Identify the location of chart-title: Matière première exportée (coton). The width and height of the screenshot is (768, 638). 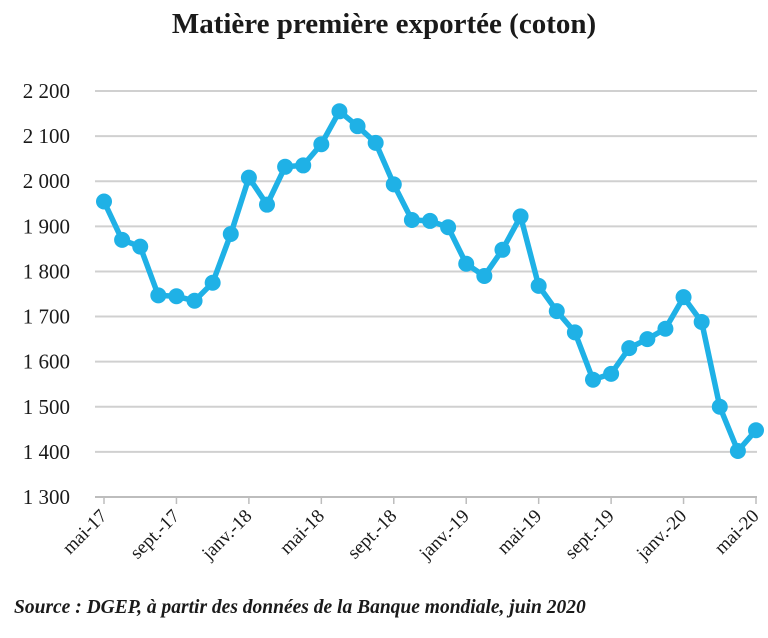
(384, 24).